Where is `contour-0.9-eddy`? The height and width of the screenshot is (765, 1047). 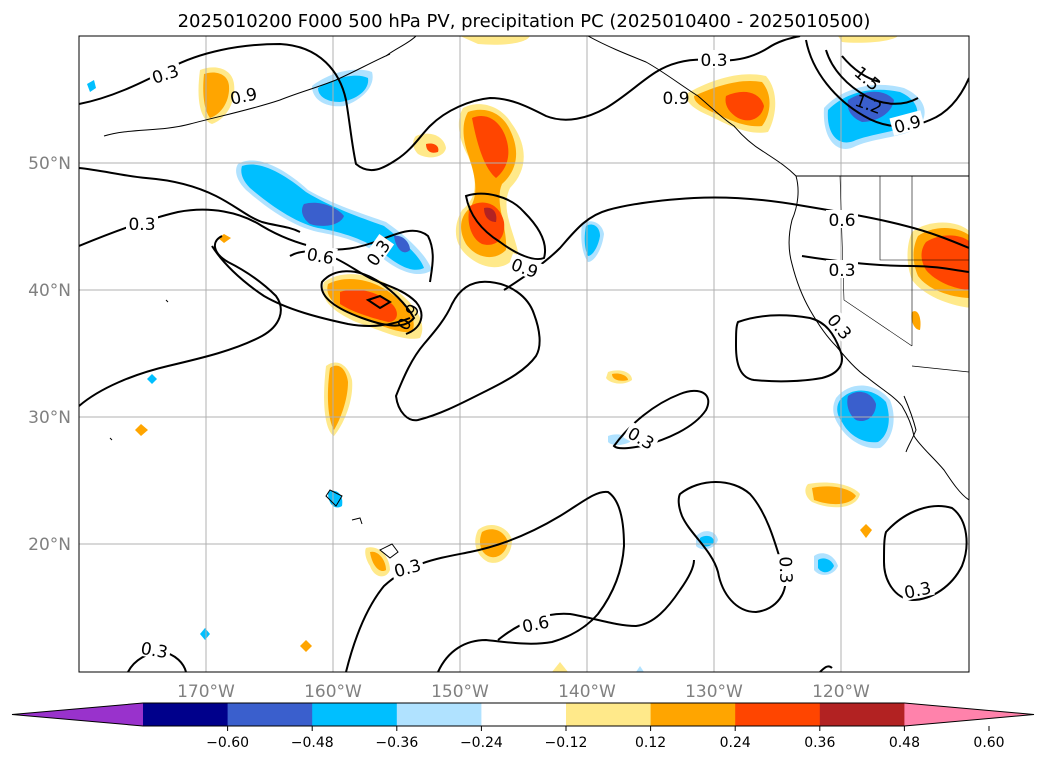 contour-0.9-eddy is located at coordinates (505, 226).